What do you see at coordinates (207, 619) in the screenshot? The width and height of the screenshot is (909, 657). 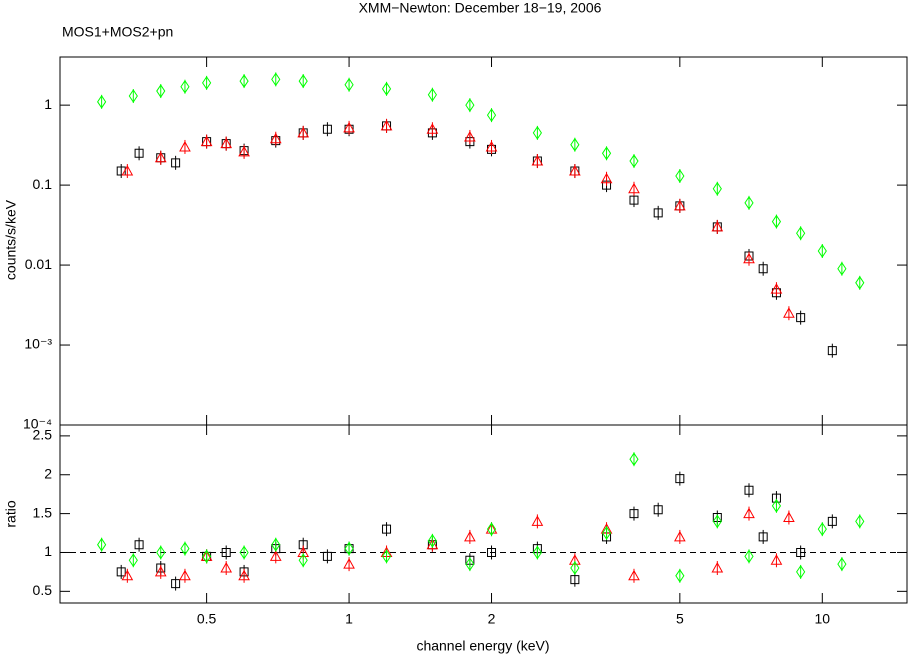 I see `x-tick-label: 0.5` at bounding box center [207, 619].